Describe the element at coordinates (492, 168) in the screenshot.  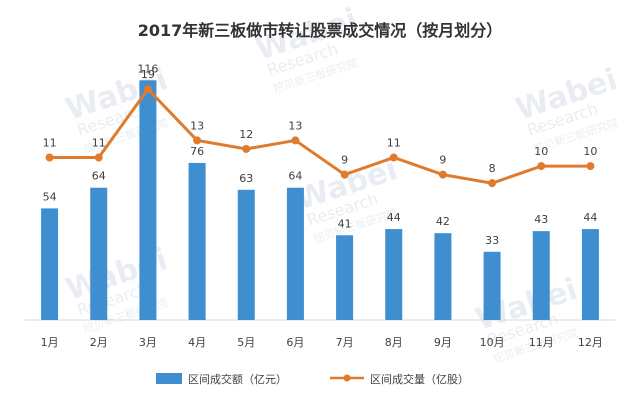
I see `line-value-label: 8` at that location.